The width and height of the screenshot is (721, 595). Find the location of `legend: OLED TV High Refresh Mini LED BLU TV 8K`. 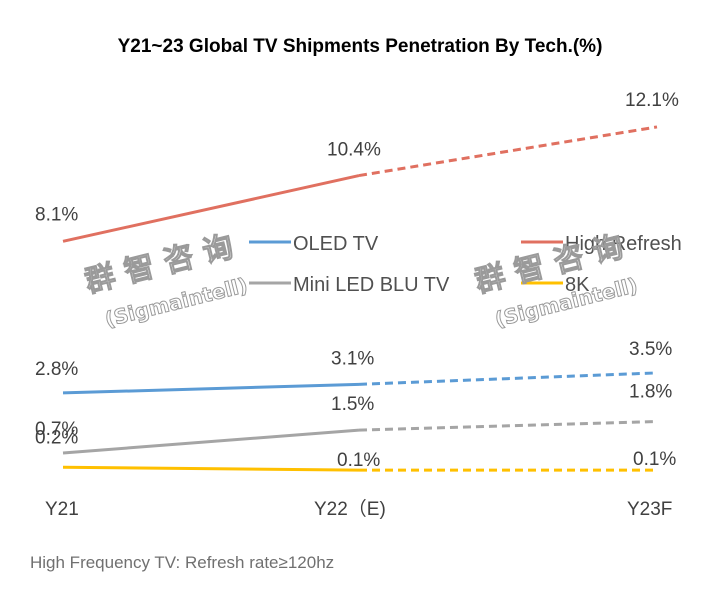

legend: OLED TV High Refresh Mini LED BLU TV 8K is located at coordinates (465, 264).